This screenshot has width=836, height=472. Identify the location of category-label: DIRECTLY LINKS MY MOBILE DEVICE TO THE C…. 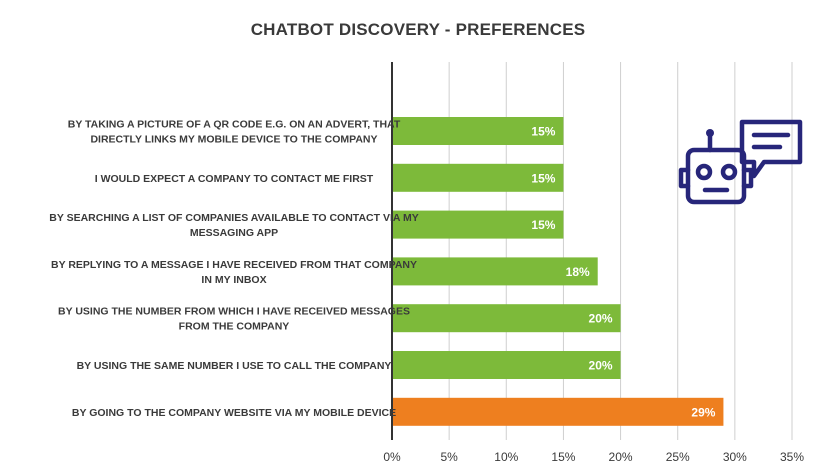
(233, 140).